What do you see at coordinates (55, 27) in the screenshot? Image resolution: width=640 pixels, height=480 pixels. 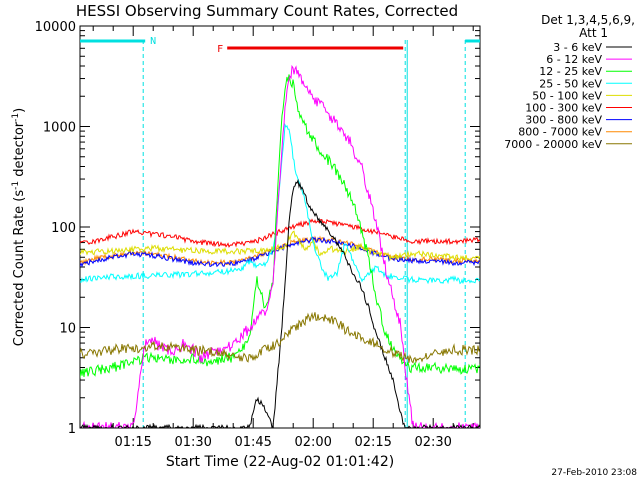 I see `y-tick-label: 10000` at bounding box center [55, 27].